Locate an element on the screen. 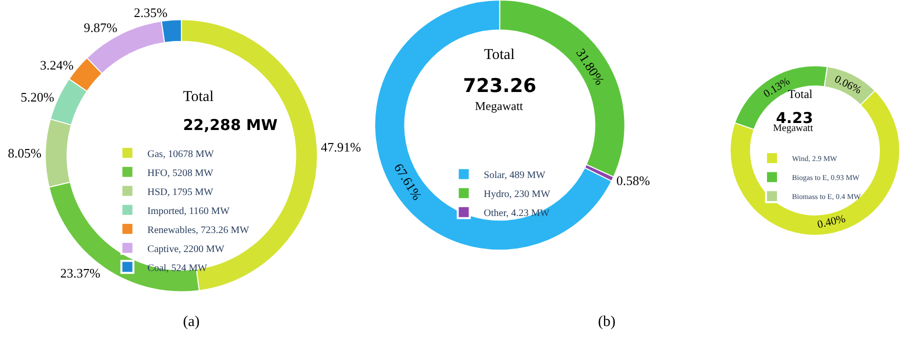 Image resolution: width=907 pixels, height=346 pixels. text: (b) is located at coordinates (607, 322).